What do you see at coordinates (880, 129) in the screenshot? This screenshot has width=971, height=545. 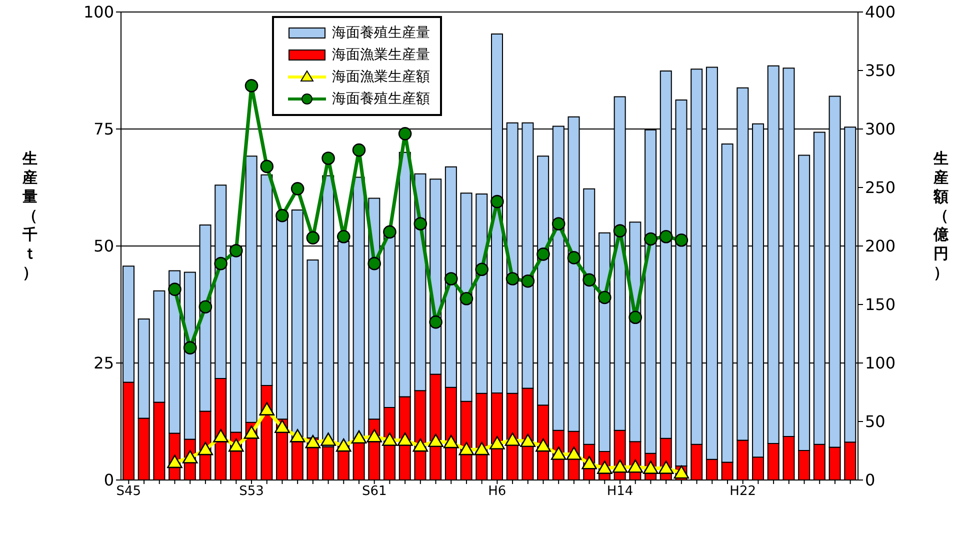 I see `y2-tick-label: 300` at bounding box center [880, 129].